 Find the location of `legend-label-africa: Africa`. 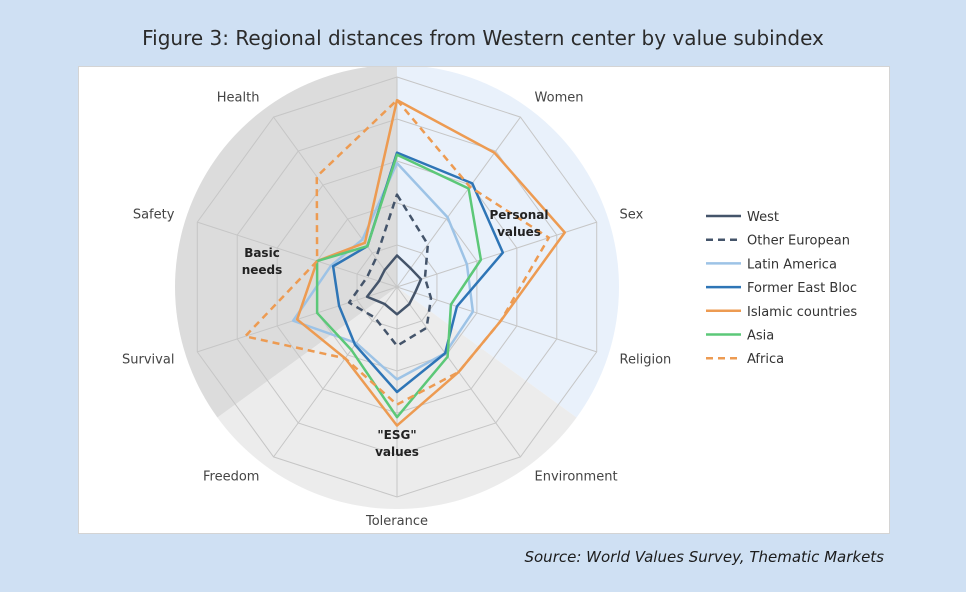

legend-label-africa: Africa is located at coordinates (765, 359).